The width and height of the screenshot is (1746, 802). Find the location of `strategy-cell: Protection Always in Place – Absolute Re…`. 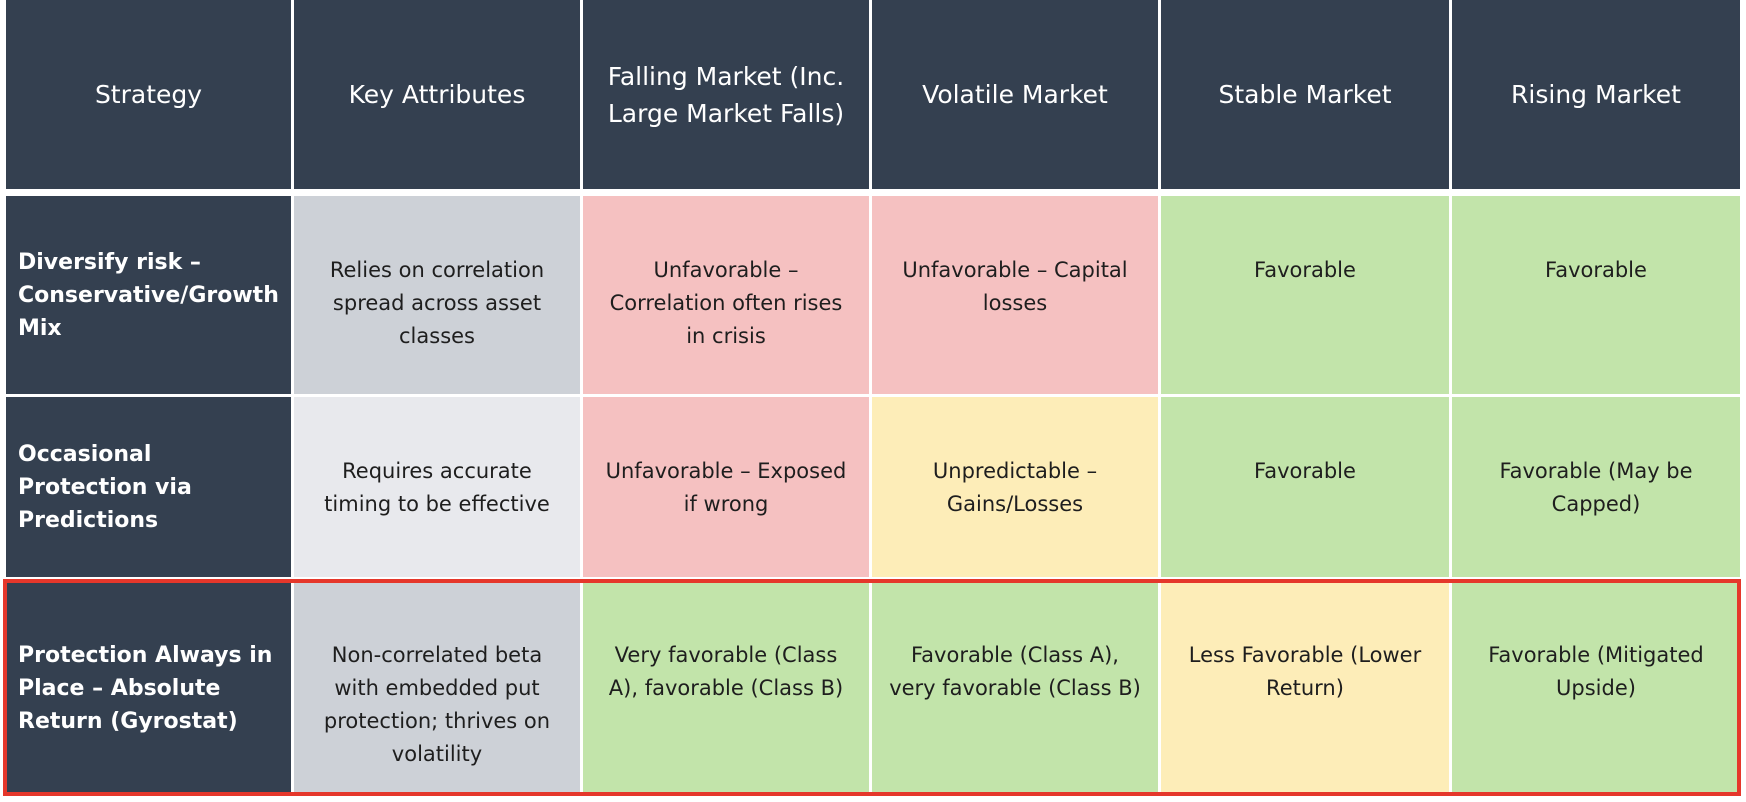

strategy-cell: Protection Always in Place – Absolute Re… is located at coordinates (148, 688).